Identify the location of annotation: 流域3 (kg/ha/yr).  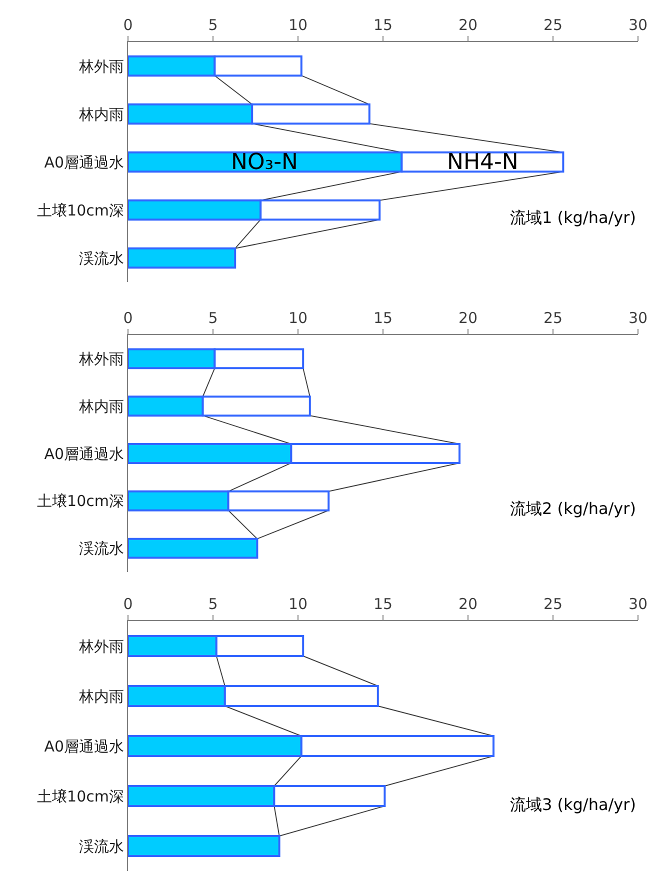
(573, 804).